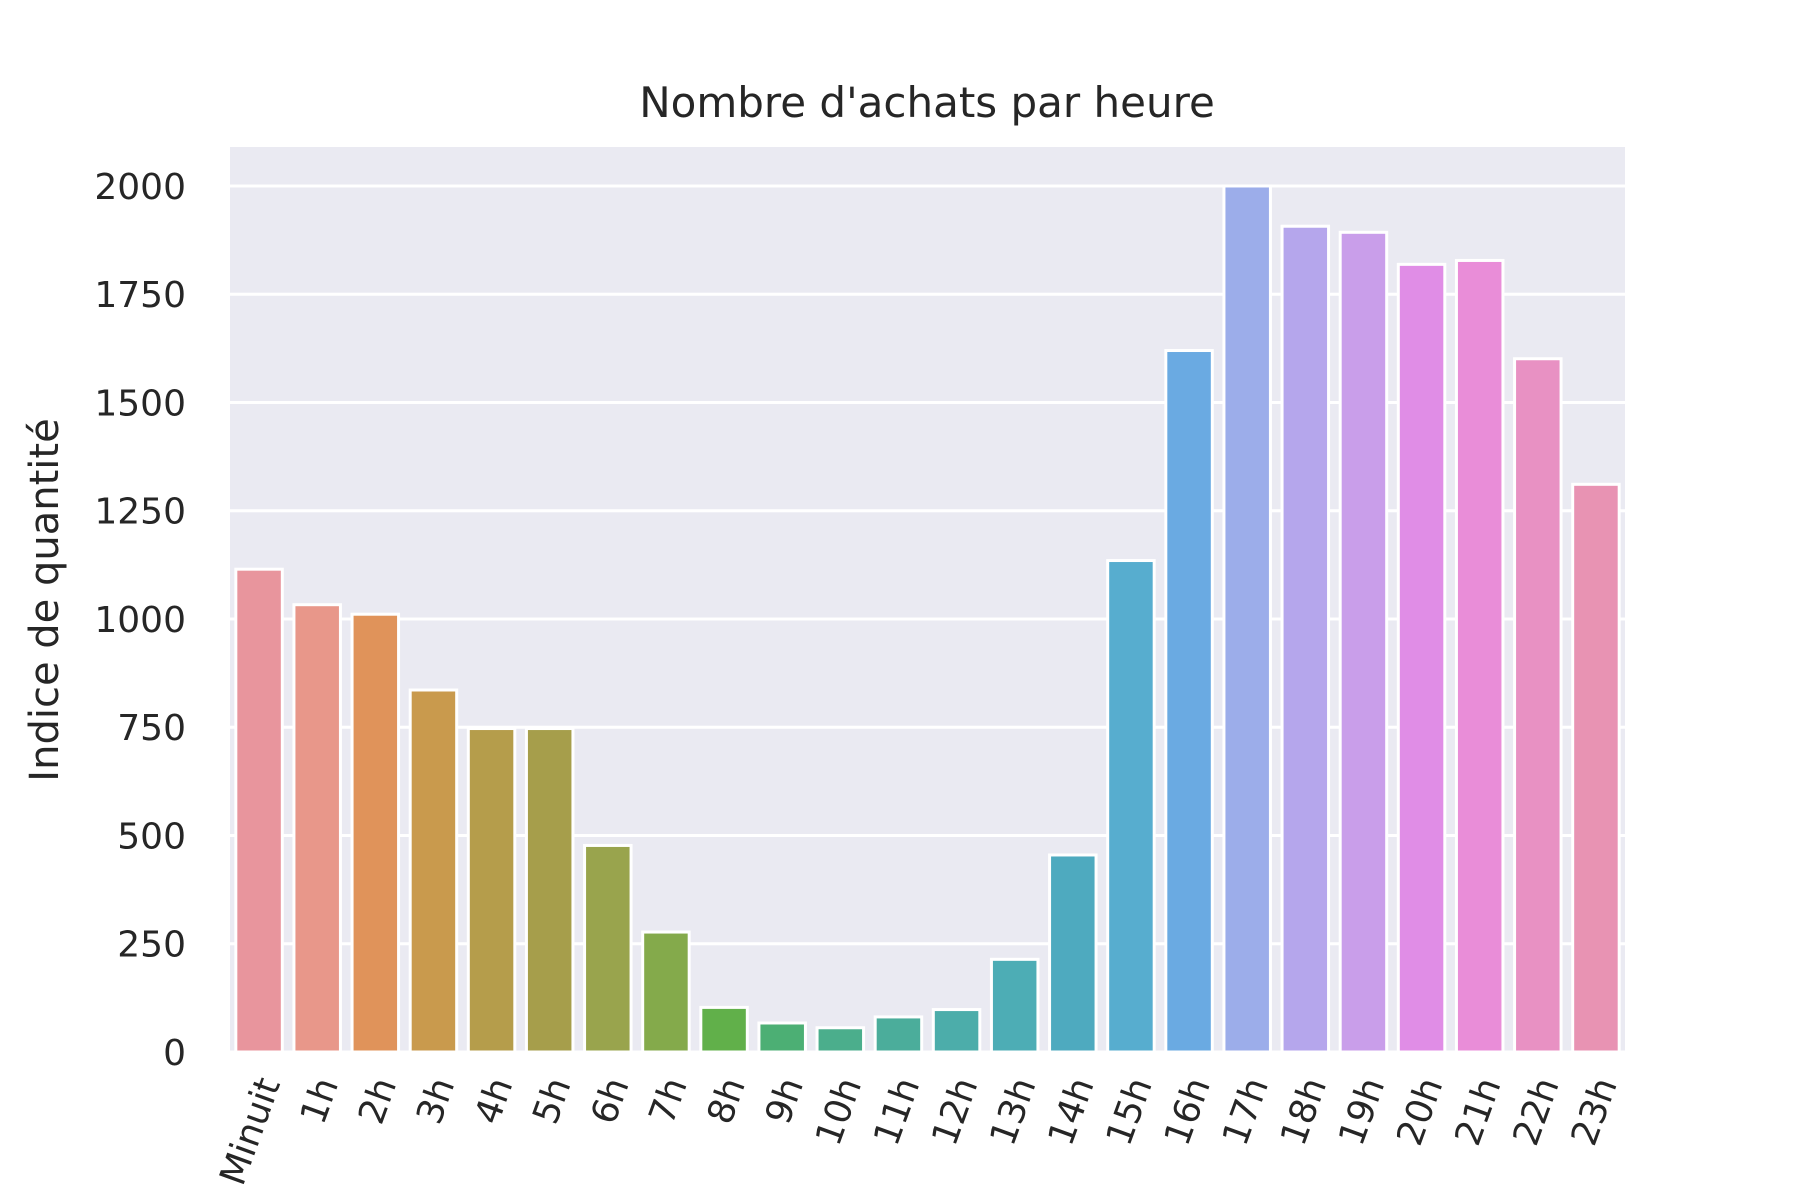  Describe the element at coordinates (1304, 1111) in the screenshot. I see `x-tick-label: 18h` at that location.